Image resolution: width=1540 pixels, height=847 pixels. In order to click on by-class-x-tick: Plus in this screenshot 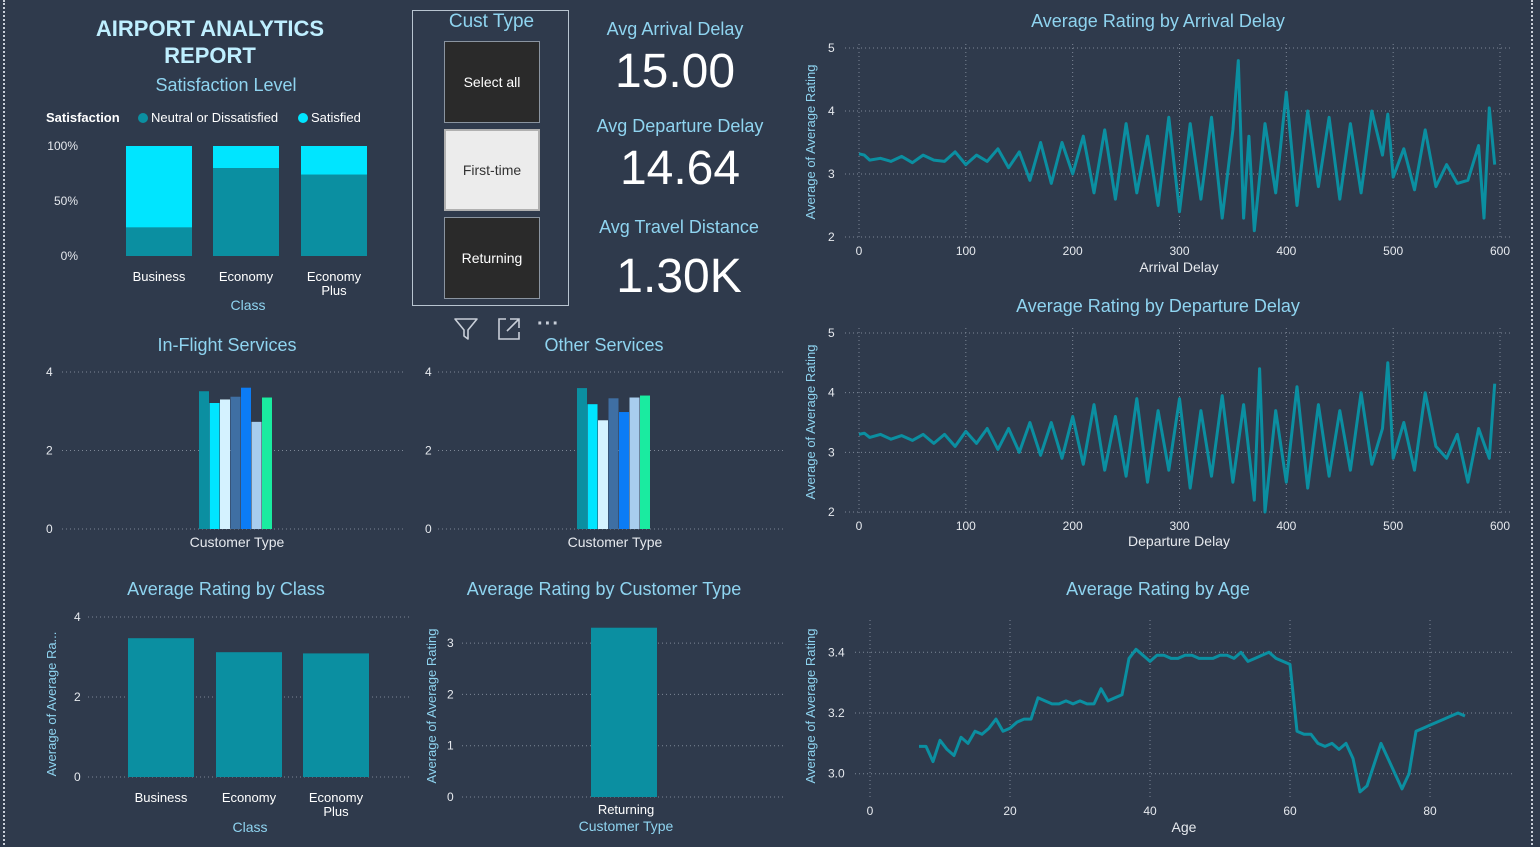, I will do `click(336, 811)`.